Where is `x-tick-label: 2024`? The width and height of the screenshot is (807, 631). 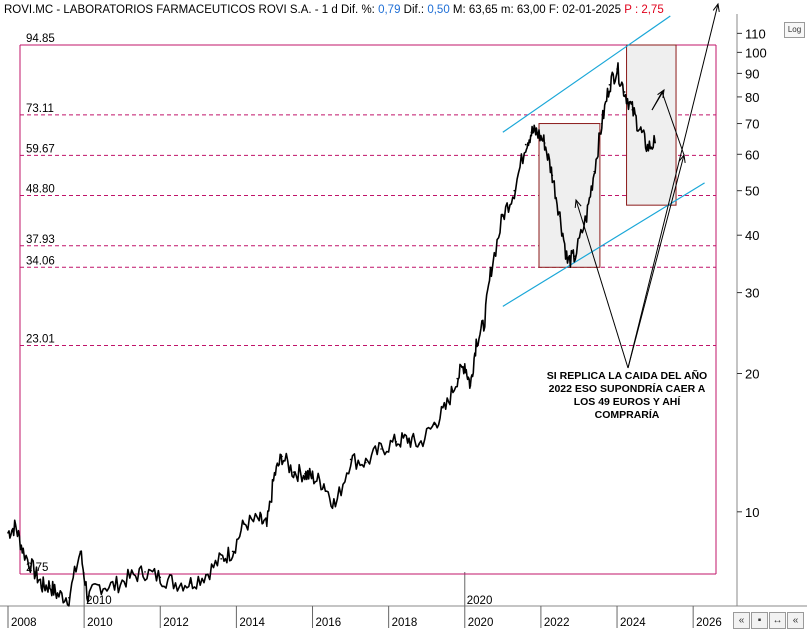
x-tick-label: 2024 is located at coordinates (633, 623).